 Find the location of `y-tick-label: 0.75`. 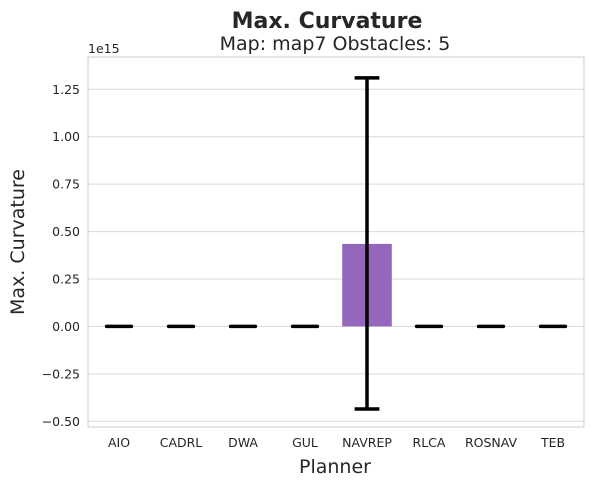

y-tick-label: 0.75 is located at coordinates (66, 184).